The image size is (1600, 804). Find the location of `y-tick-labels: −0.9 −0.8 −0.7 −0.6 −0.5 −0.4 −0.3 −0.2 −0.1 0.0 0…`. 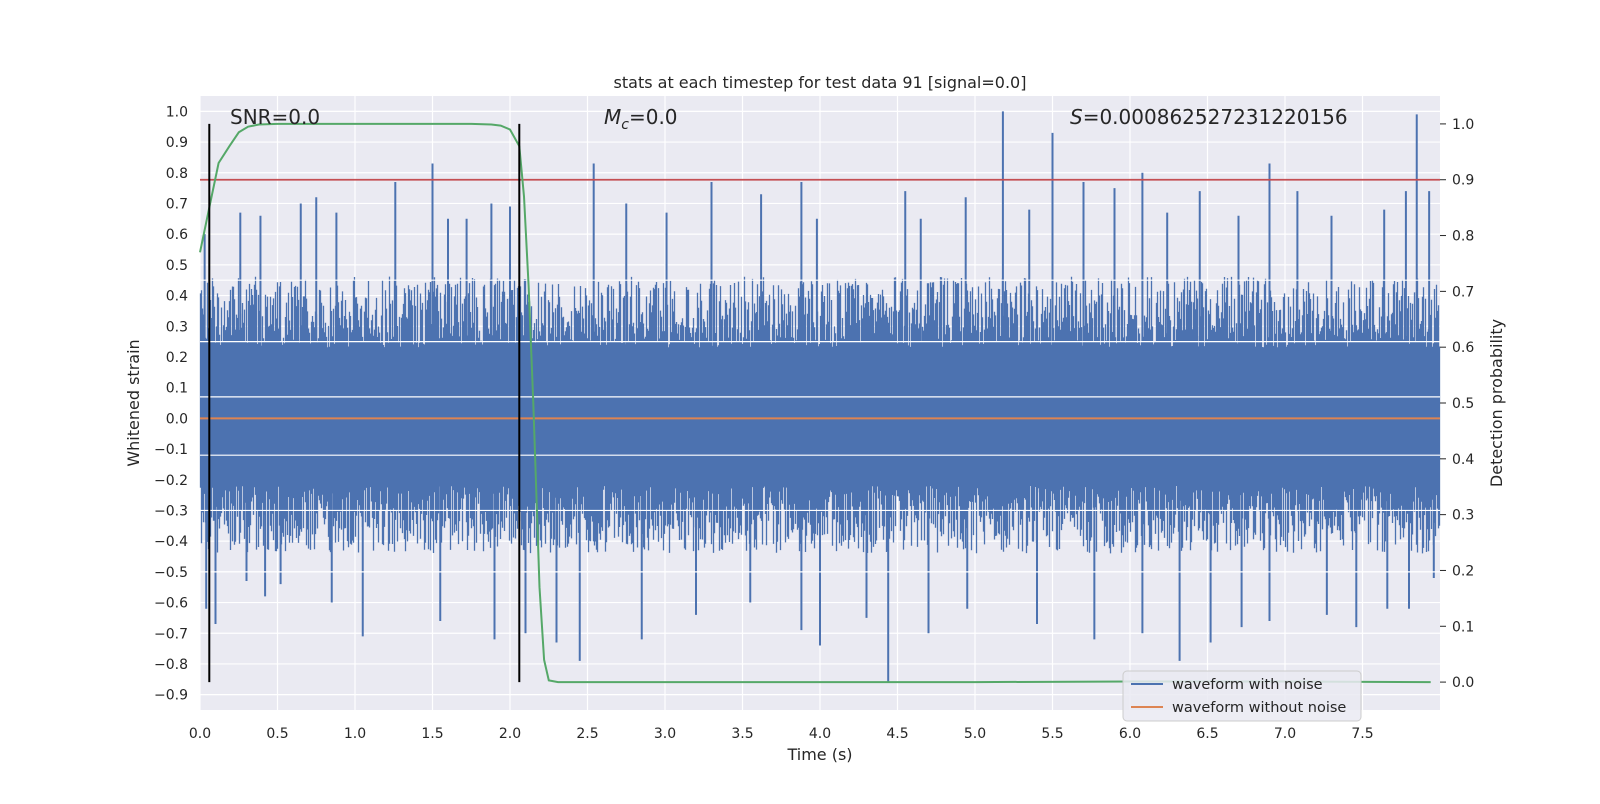

y-tick-labels: −0.9 −0.8 −0.7 −0.6 −0.5 −0.4 −0.3 −0.2 −0.1 0.0 0… is located at coordinates (171, 403).